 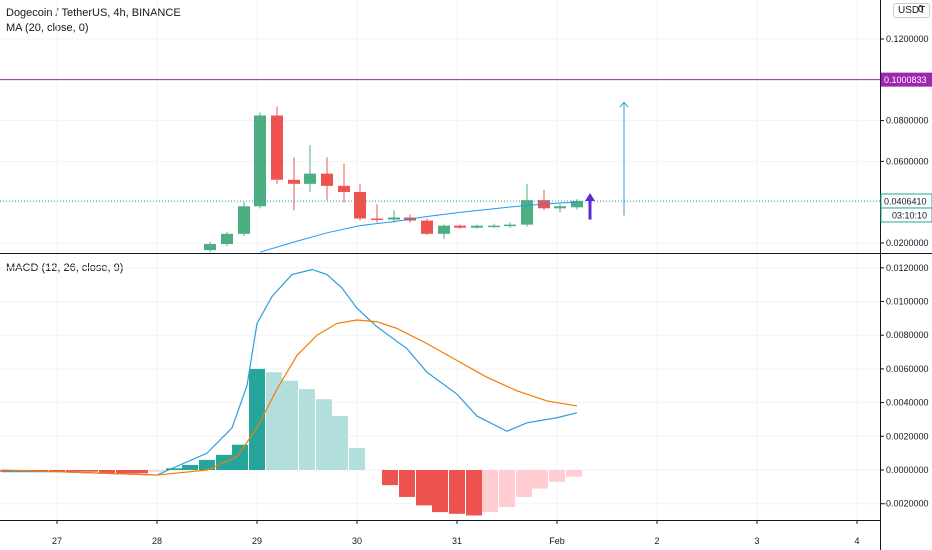 I want to click on resistance-price-label: 0.1000833, so click(x=905, y=80).